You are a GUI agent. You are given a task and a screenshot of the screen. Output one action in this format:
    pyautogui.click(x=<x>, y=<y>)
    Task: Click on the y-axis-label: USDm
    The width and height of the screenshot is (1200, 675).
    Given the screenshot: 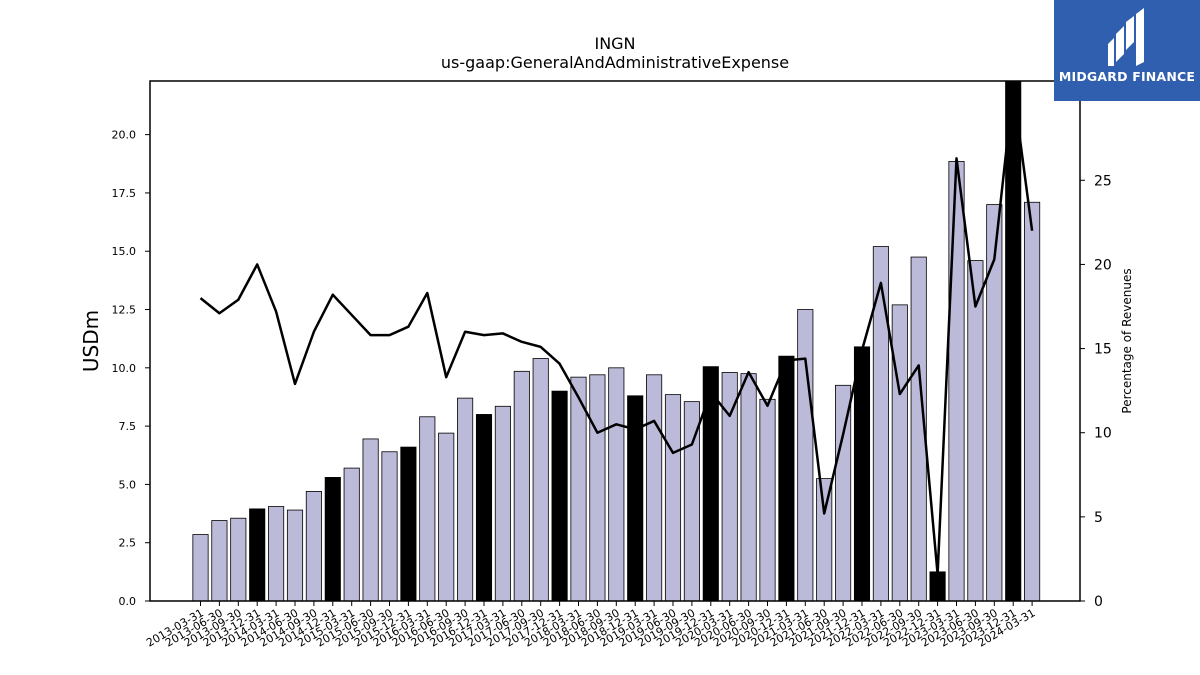 What is the action you would take?
    pyautogui.click(x=91, y=341)
    